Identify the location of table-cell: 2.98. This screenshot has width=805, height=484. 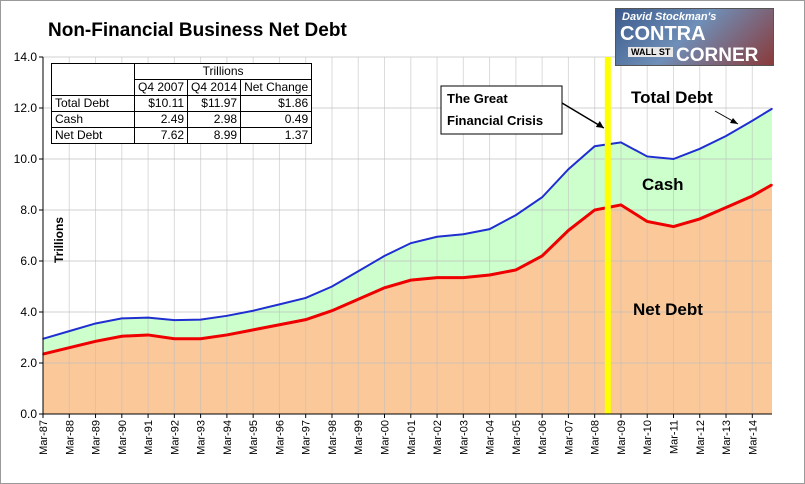
(214, 119).